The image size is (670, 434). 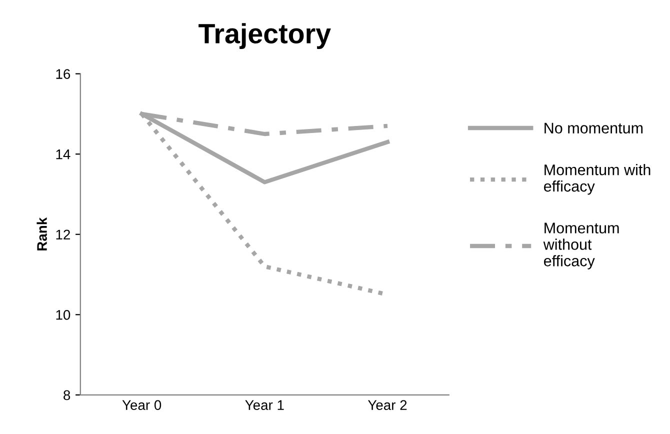 I want to click on legend-label: Momentum without efficacy, so click(x=581, y=246).